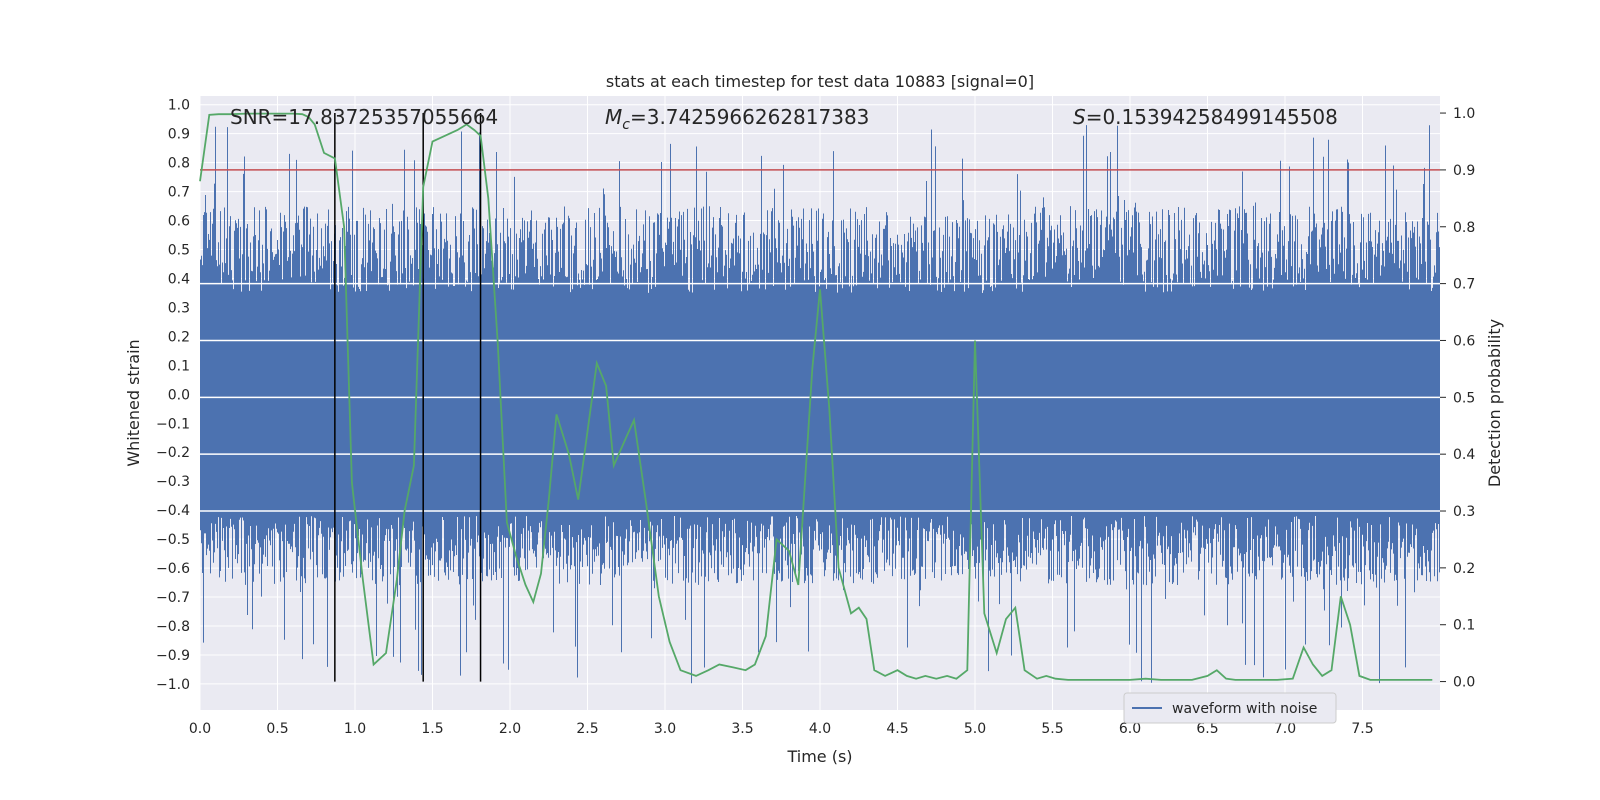 The image size is (1600, 800). I want to click on left-tick-label: 0.1, so click(179, 366).